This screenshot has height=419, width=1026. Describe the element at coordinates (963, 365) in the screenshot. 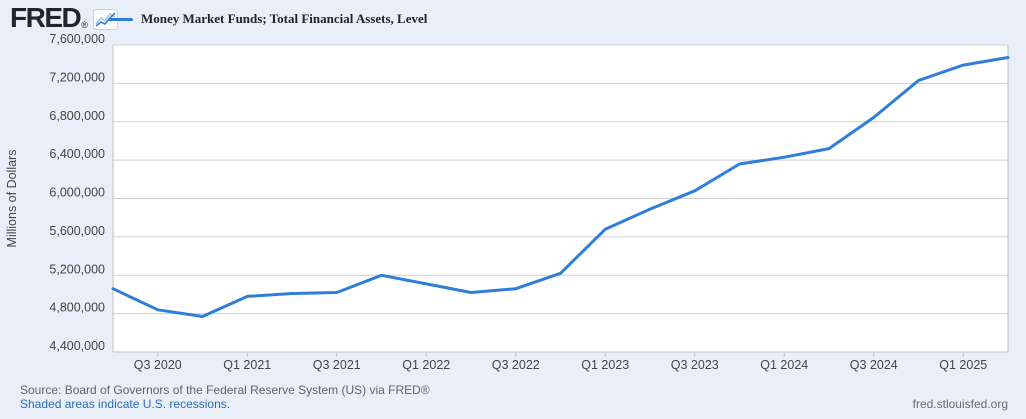

I see `x-tick-label: Q1 2025` at that location.